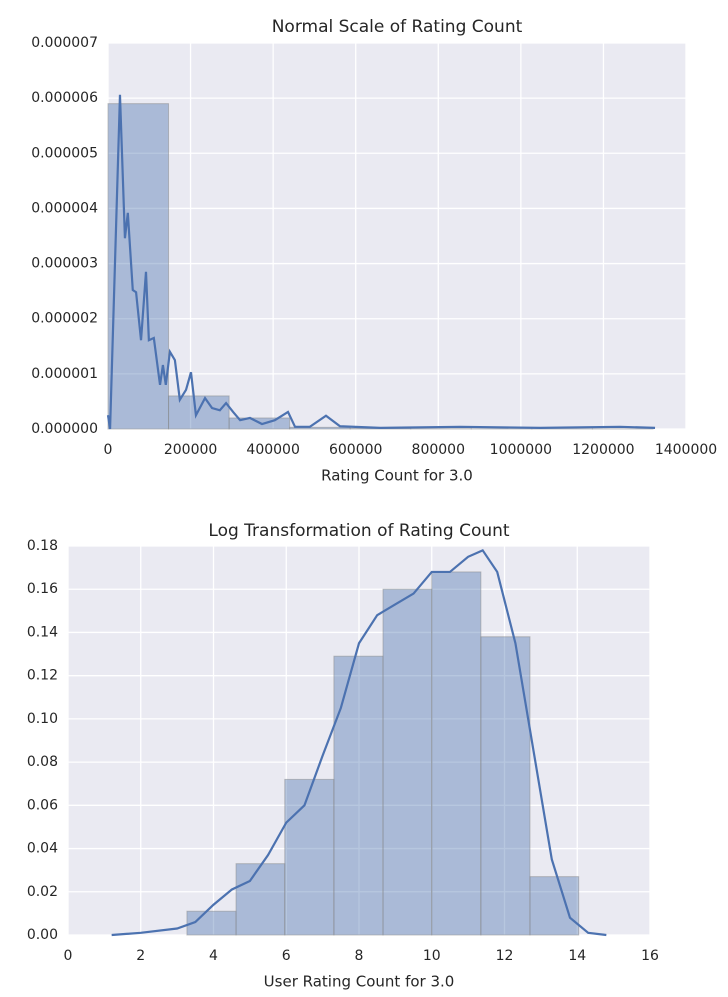 The image size is (728, 997). Describe the element at coordinates (42, 935) in the screenshot. I see `y-tick-label: 0.00` at that location.